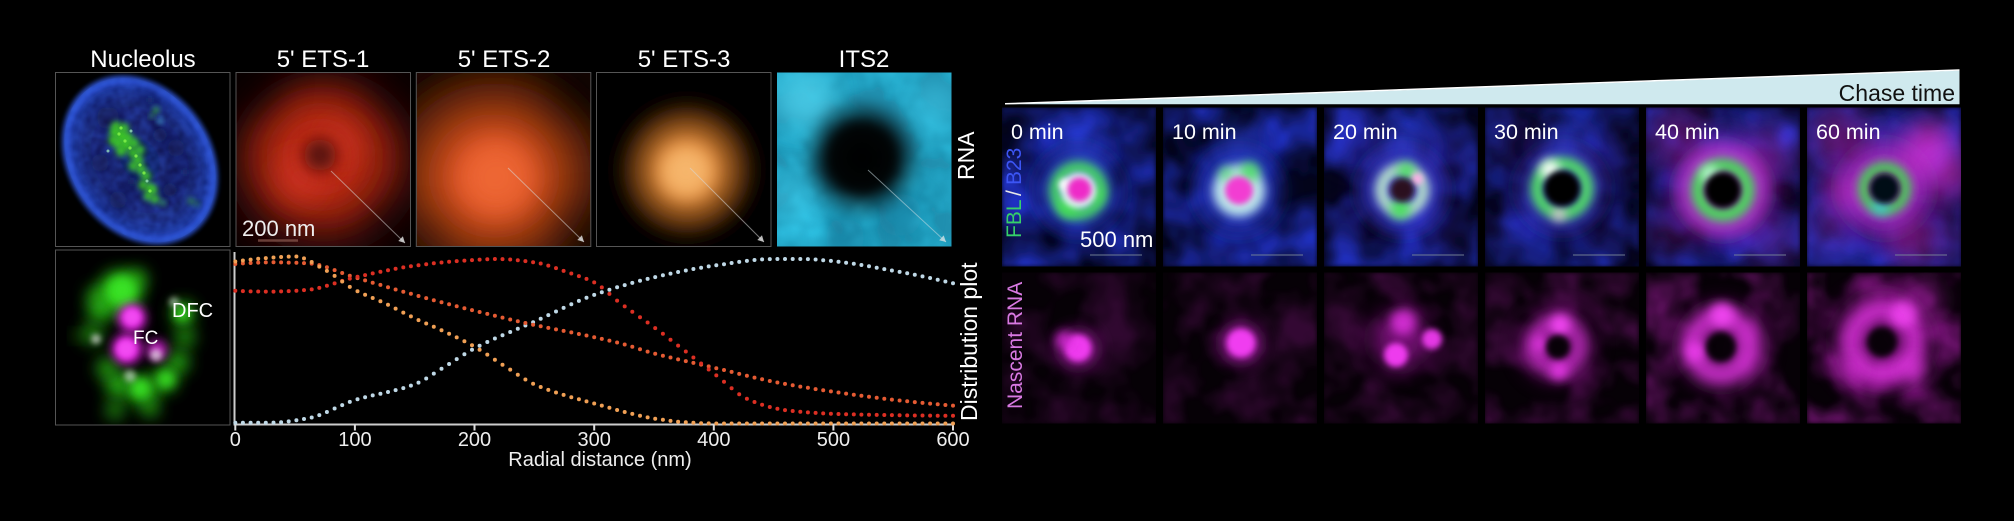 The height and width of the screenshot is (521, 2014). What do you see at coordinates (1526, 132) in the screenshot?
I see `svg-text: 30 min` at bounding box center [1526, 132].